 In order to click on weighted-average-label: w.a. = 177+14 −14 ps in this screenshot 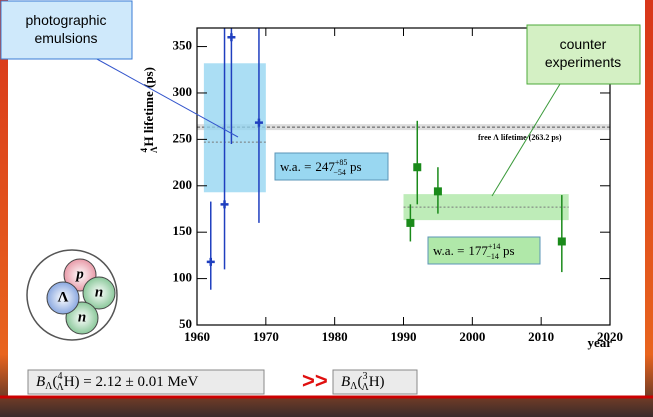, I will do `click(474, 251)`.